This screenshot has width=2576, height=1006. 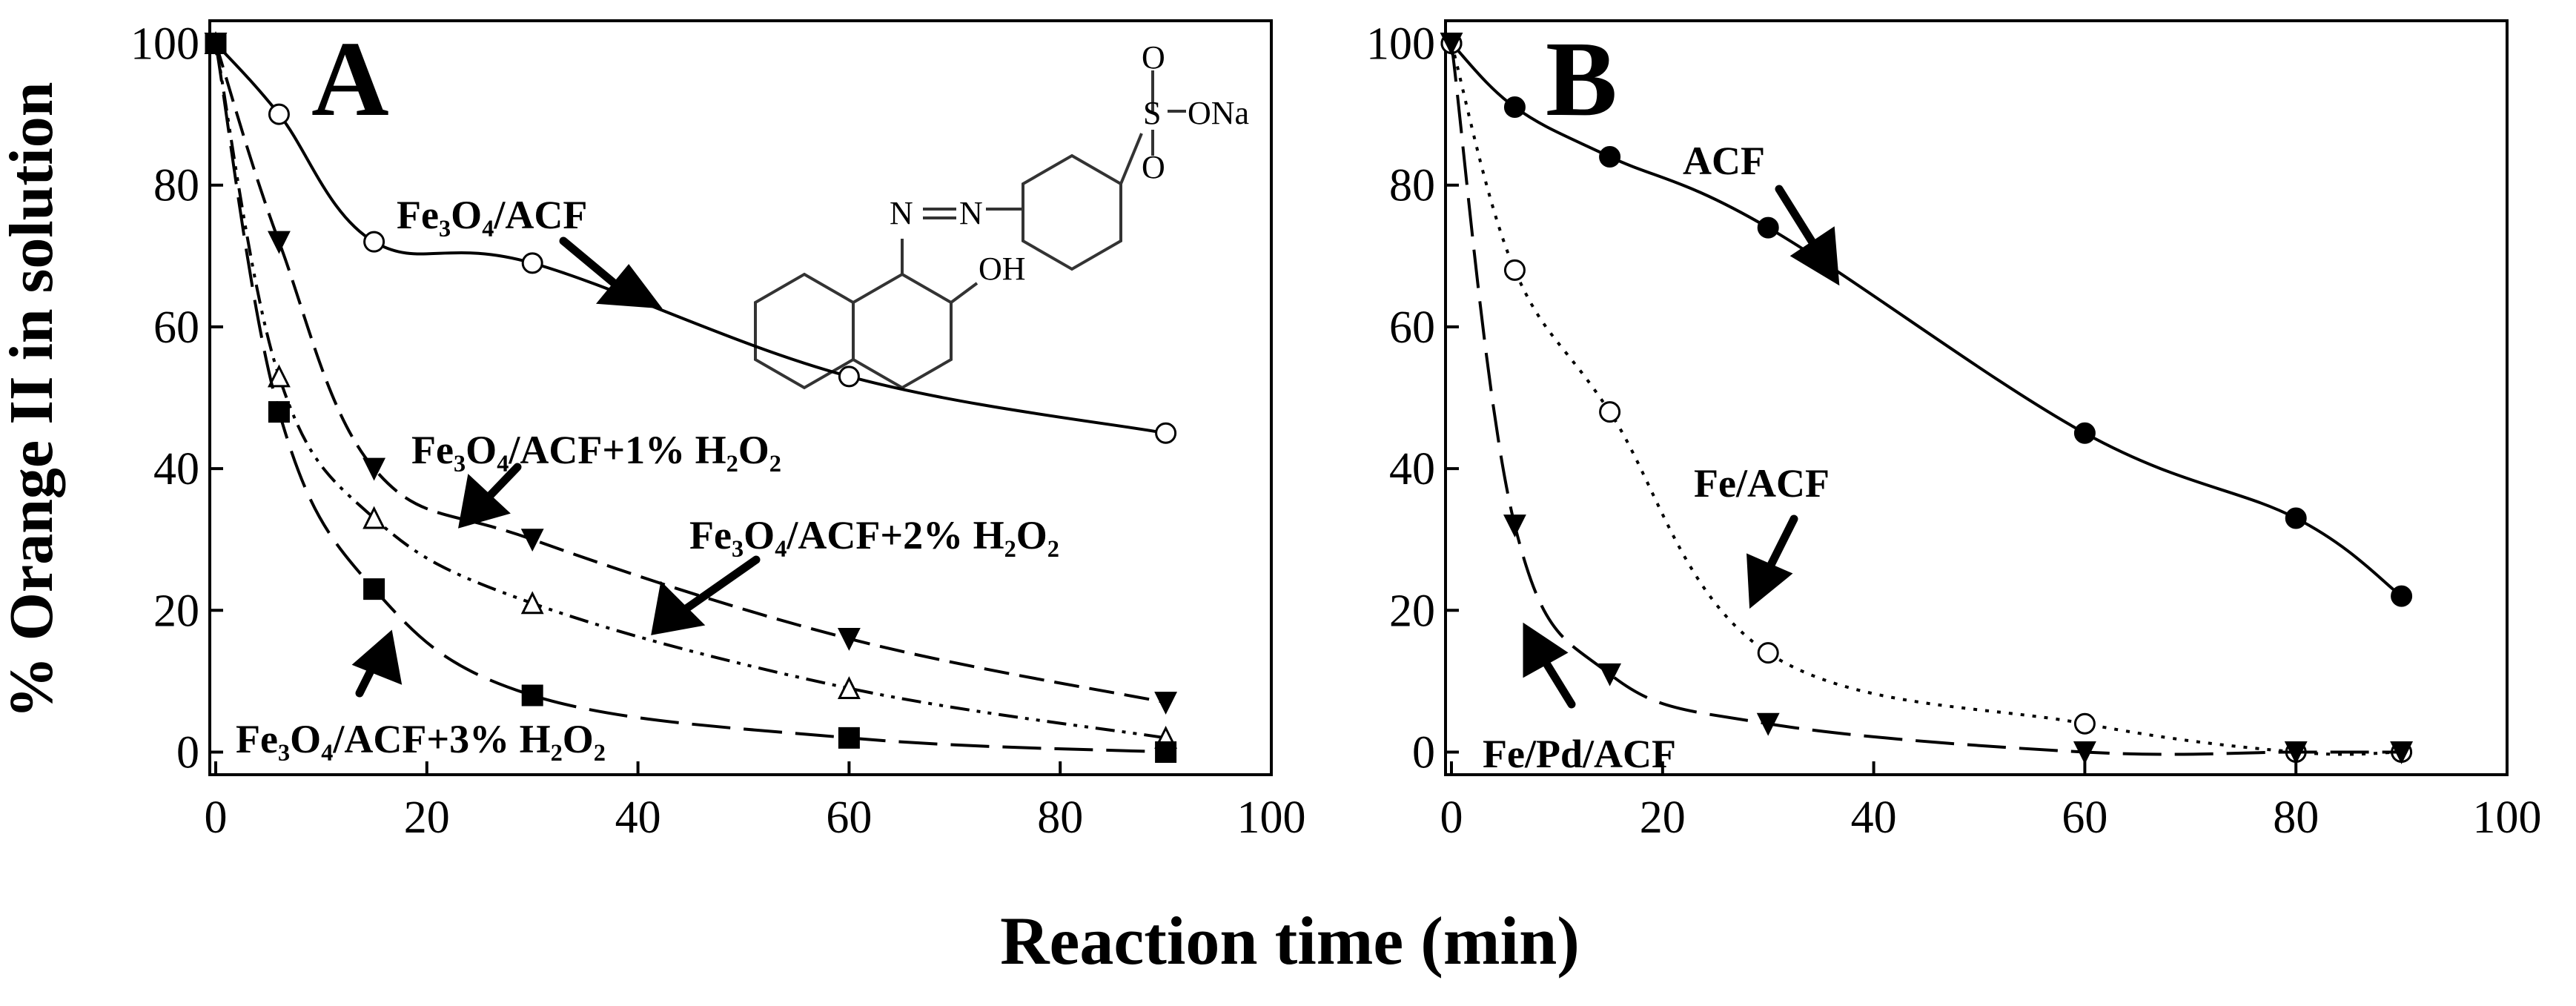 I want to click on panel-b-x-tick-label: 20, so click(x=1663, y=818).